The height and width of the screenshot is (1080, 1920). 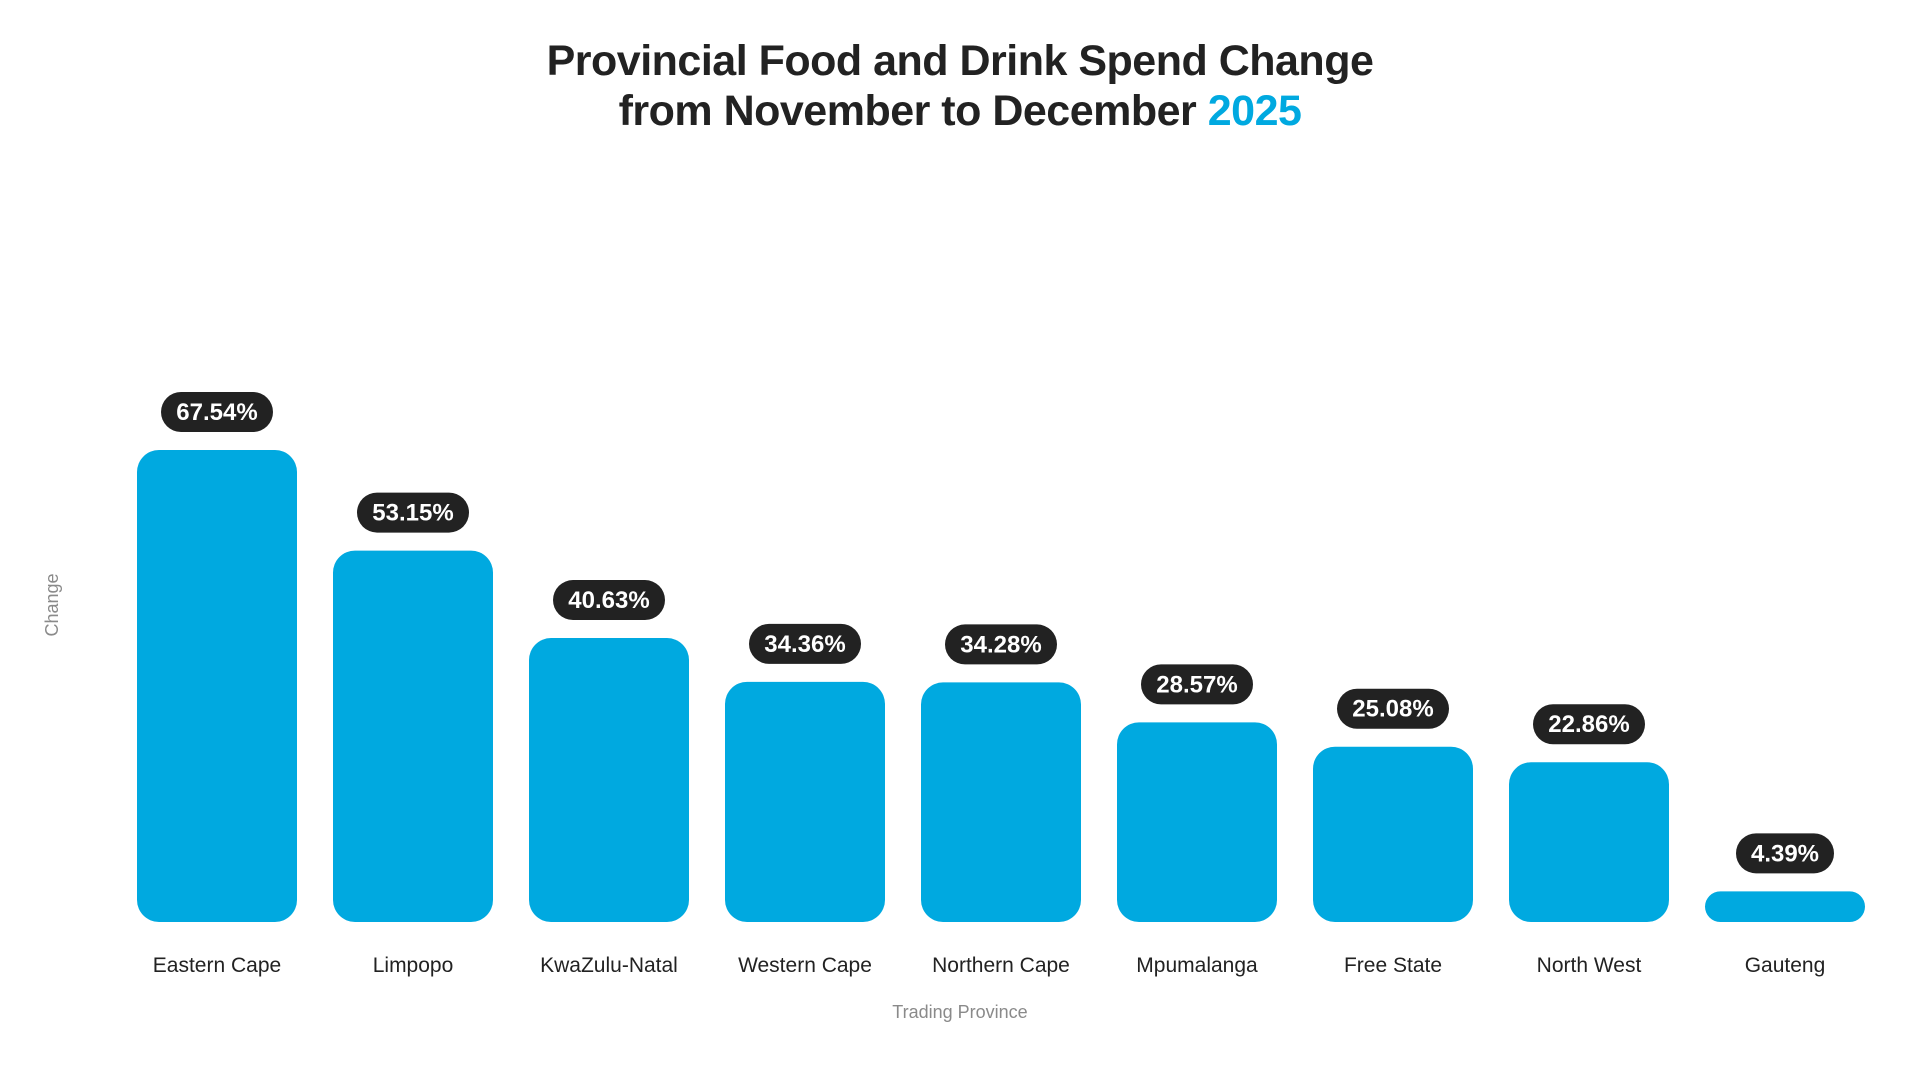 I want to click on category-label: Limpopo, so click(x=413, y=965).